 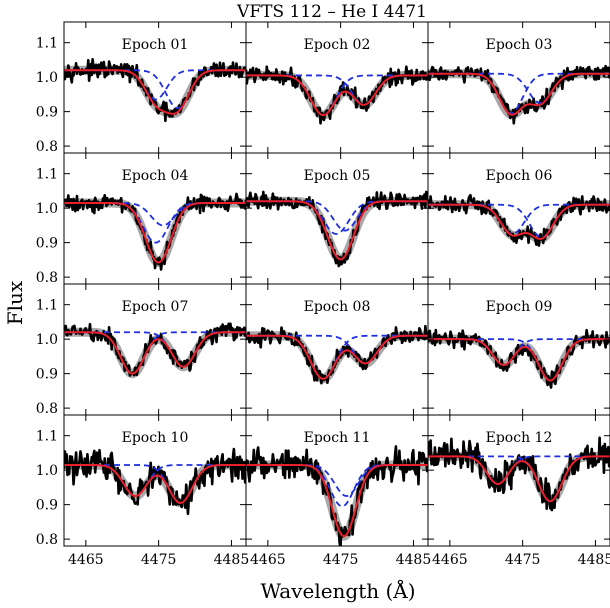 I want to click on epoch-label: Epoch 01, so click(x=155, y=45).